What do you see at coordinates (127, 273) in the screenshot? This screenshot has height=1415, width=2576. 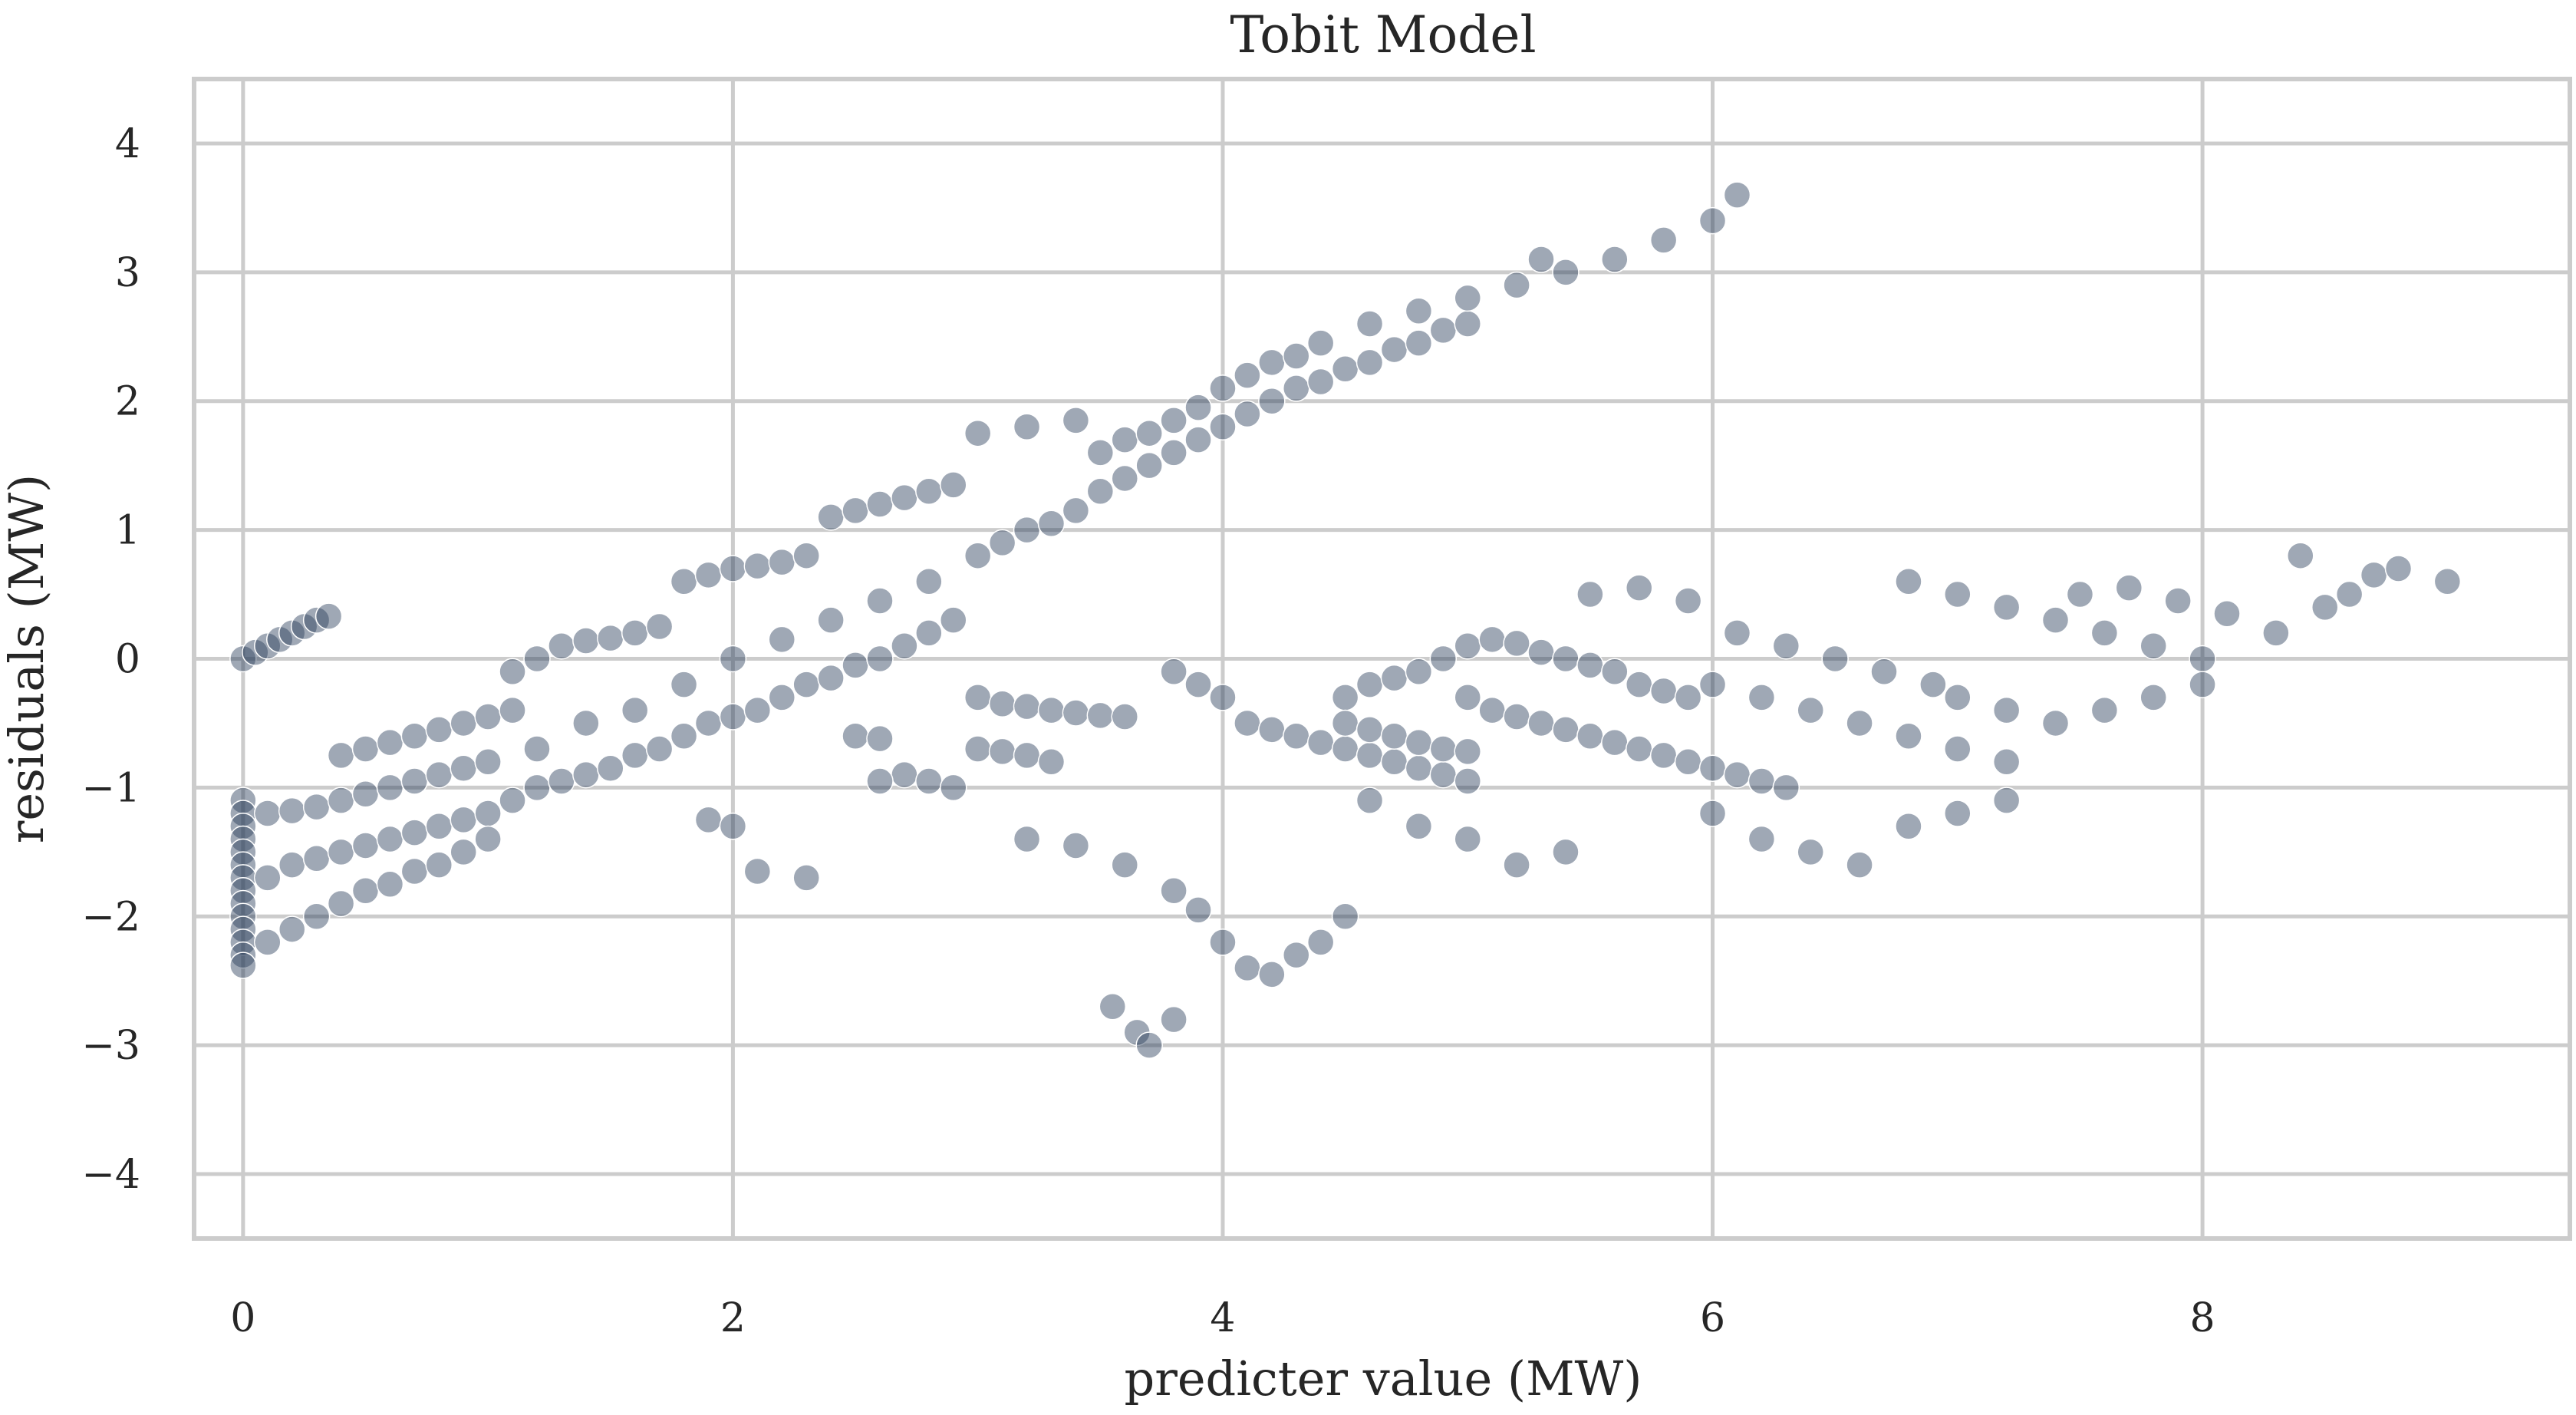 I see `y-tick-label: 3` at bounding box center [127, 273].